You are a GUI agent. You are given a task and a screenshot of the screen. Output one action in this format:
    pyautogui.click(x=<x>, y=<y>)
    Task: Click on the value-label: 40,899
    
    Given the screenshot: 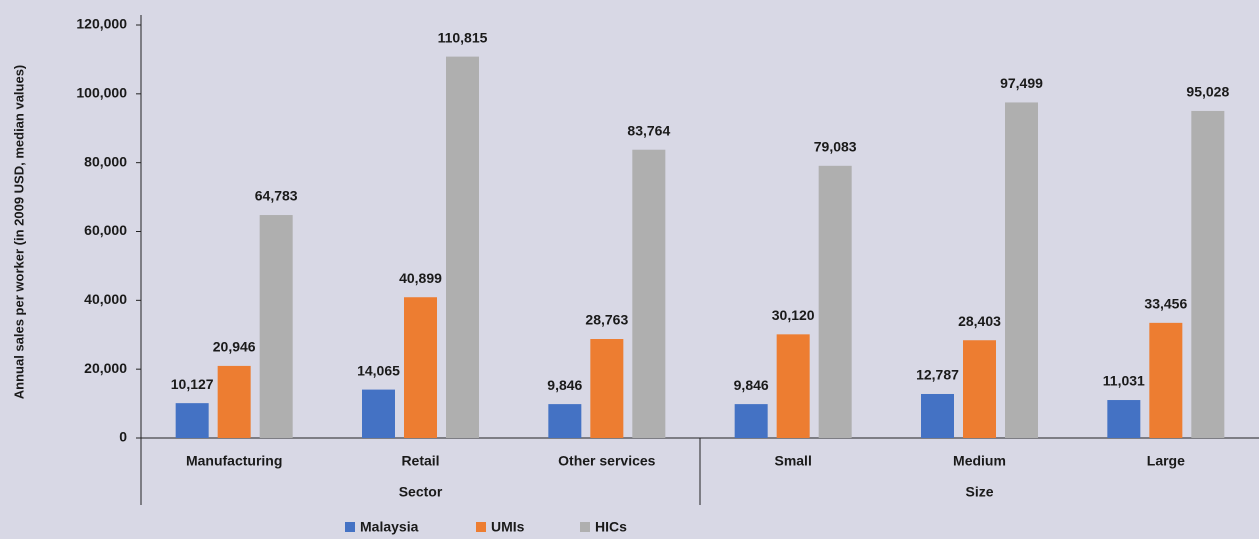 What is the action you would take?
    pyautogui.click(x=420, y=278)
    